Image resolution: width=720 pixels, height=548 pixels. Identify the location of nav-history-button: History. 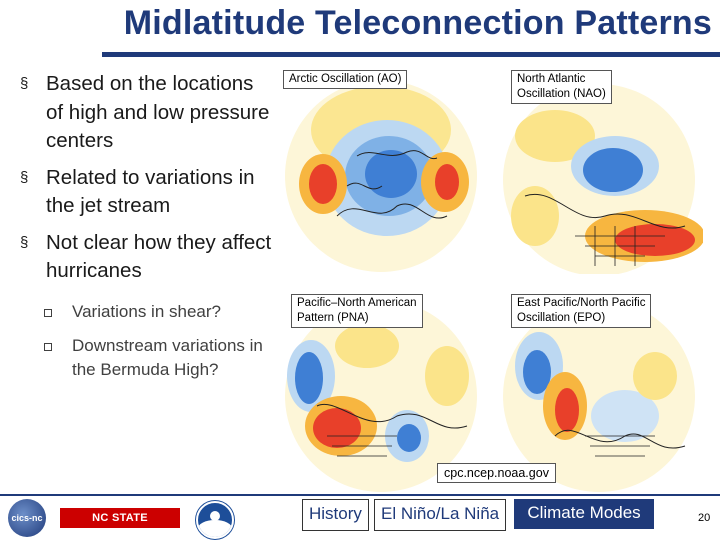
(335, 515).